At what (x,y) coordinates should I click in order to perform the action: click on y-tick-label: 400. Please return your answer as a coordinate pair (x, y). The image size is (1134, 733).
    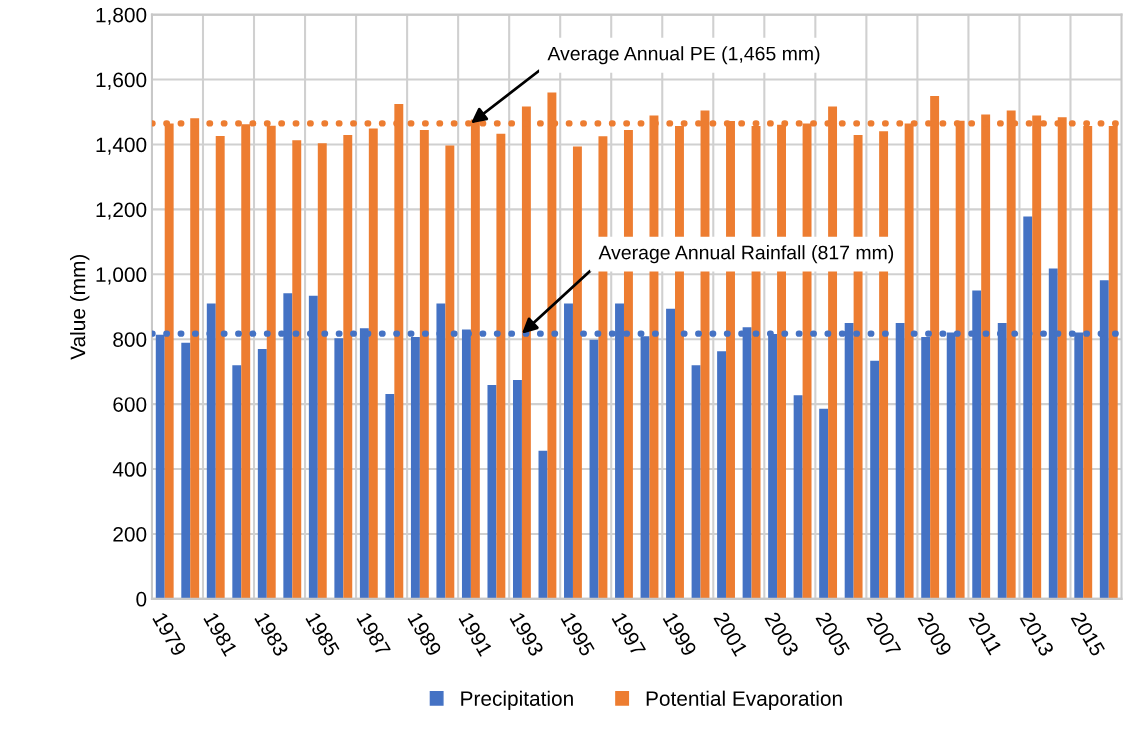
    Looking at the image, I should click on (129, 469).